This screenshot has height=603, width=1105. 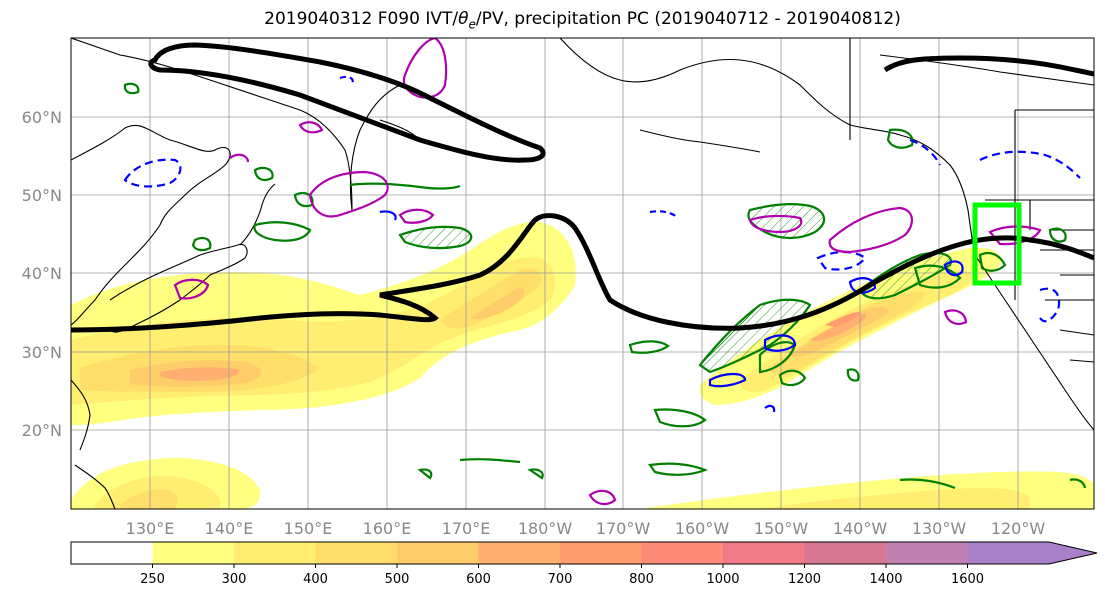 What do you see at coordinates (1018, 528) in the screenshot?
I see `lon-label: 120°W` at bounding box center [1018, 528].